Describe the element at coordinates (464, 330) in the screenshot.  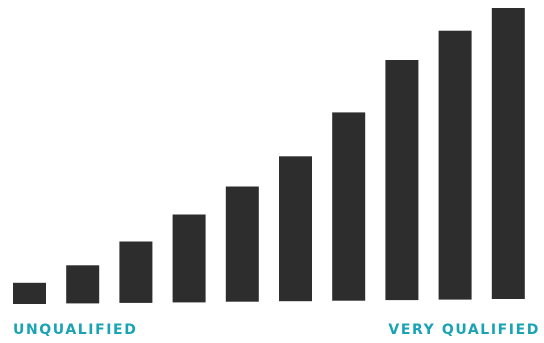
I see `scale-label-very-qualified: VERY QUALIFIED` at that location.